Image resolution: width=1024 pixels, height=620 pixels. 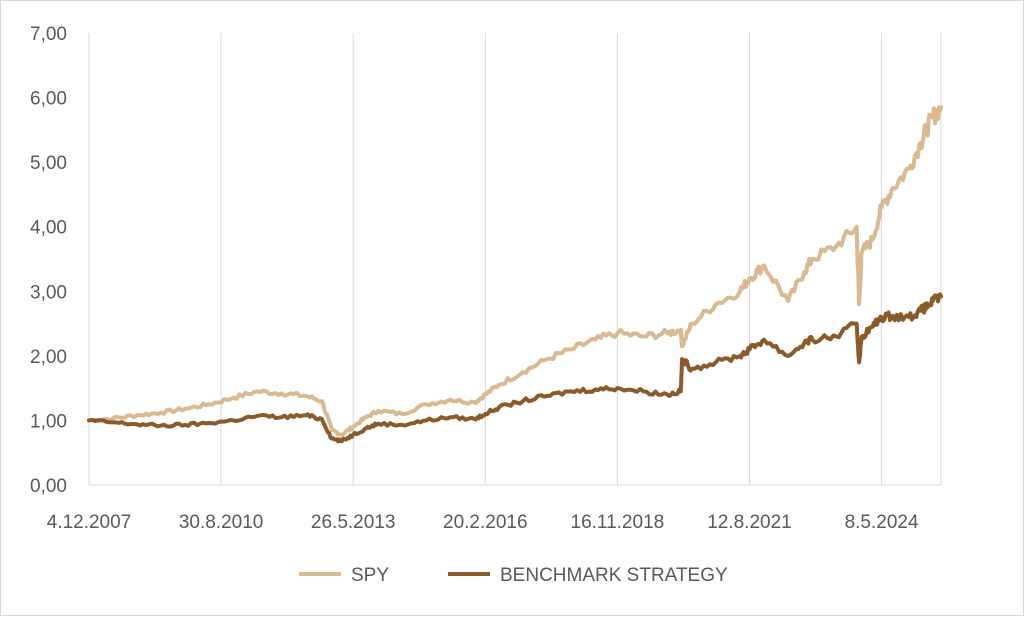 What do you see at coordinates (618, 522) in the screenshot?
I see `x-tick-label: 16.11.2018` at bounding box center [618, 522].